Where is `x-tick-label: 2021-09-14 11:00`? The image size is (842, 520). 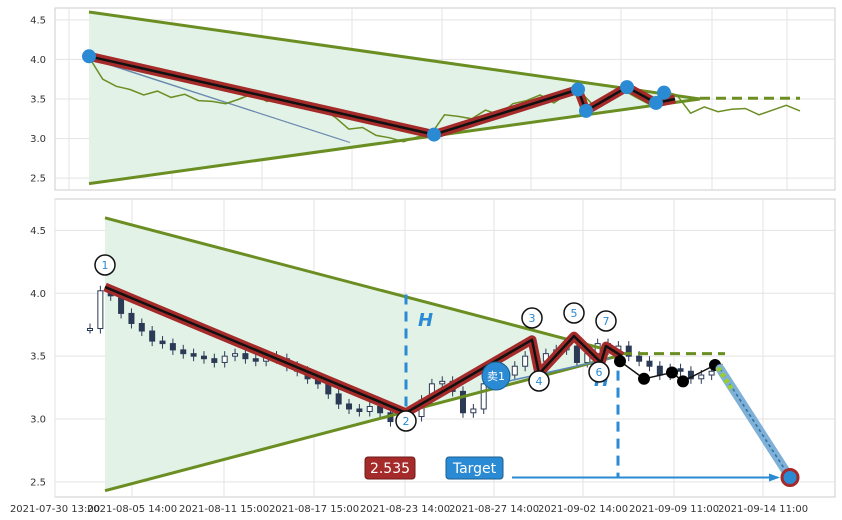
x-tick-label: 2021-09-14 11:00 is located at coordinates (763, 509).